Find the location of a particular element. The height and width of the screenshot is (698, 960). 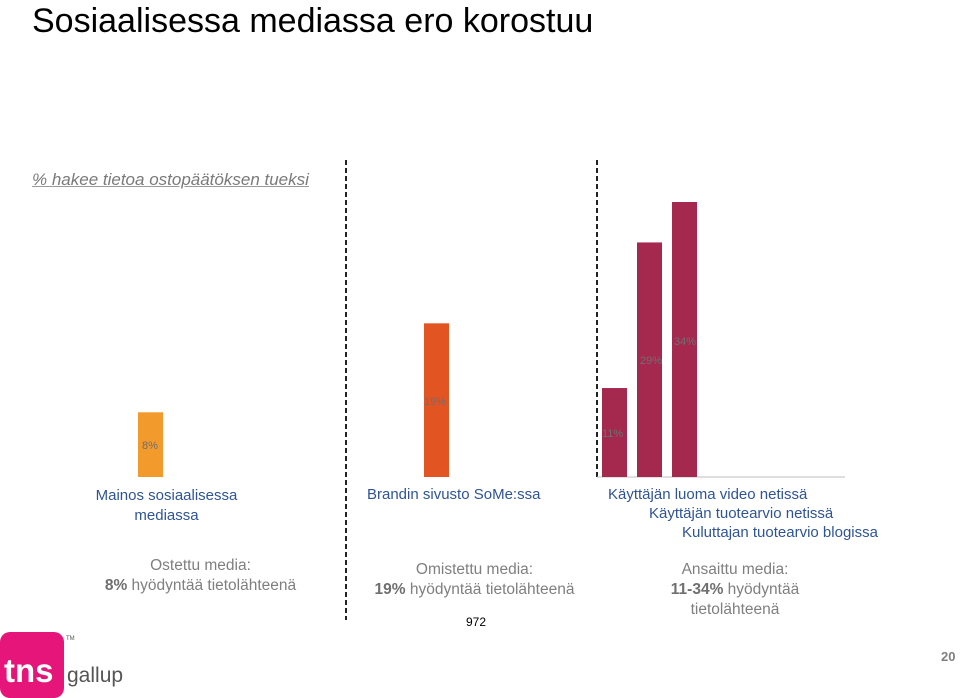

earned-media-suffix-line2: tietolähteenä is located at coordinates (735, 609).